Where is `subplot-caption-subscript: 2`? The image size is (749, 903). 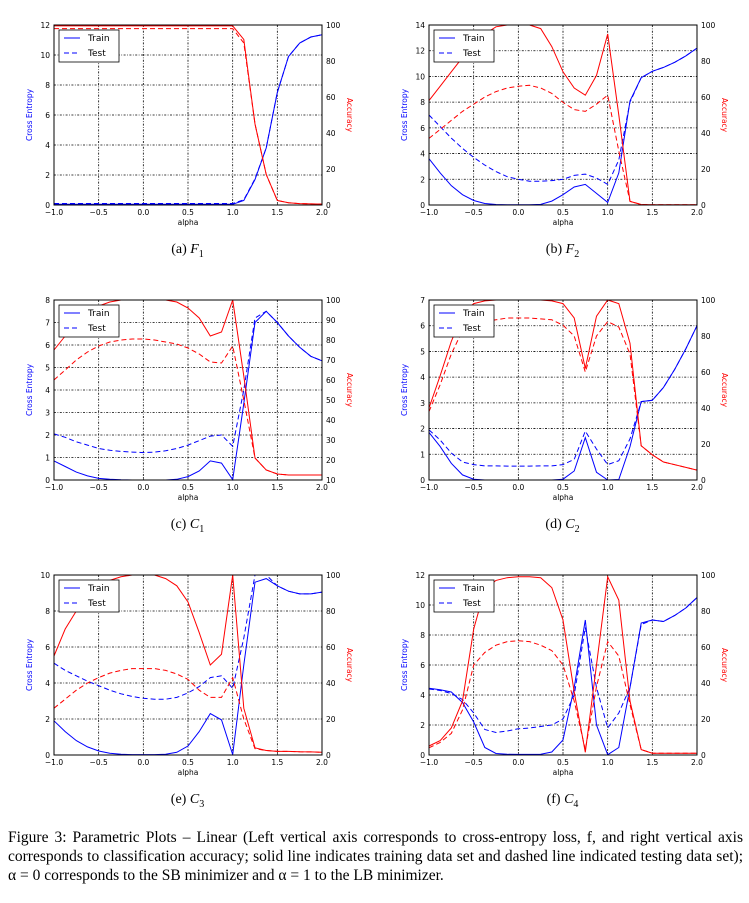
subplot-caption-subscript: 2 is located at coordinates (577, 254).